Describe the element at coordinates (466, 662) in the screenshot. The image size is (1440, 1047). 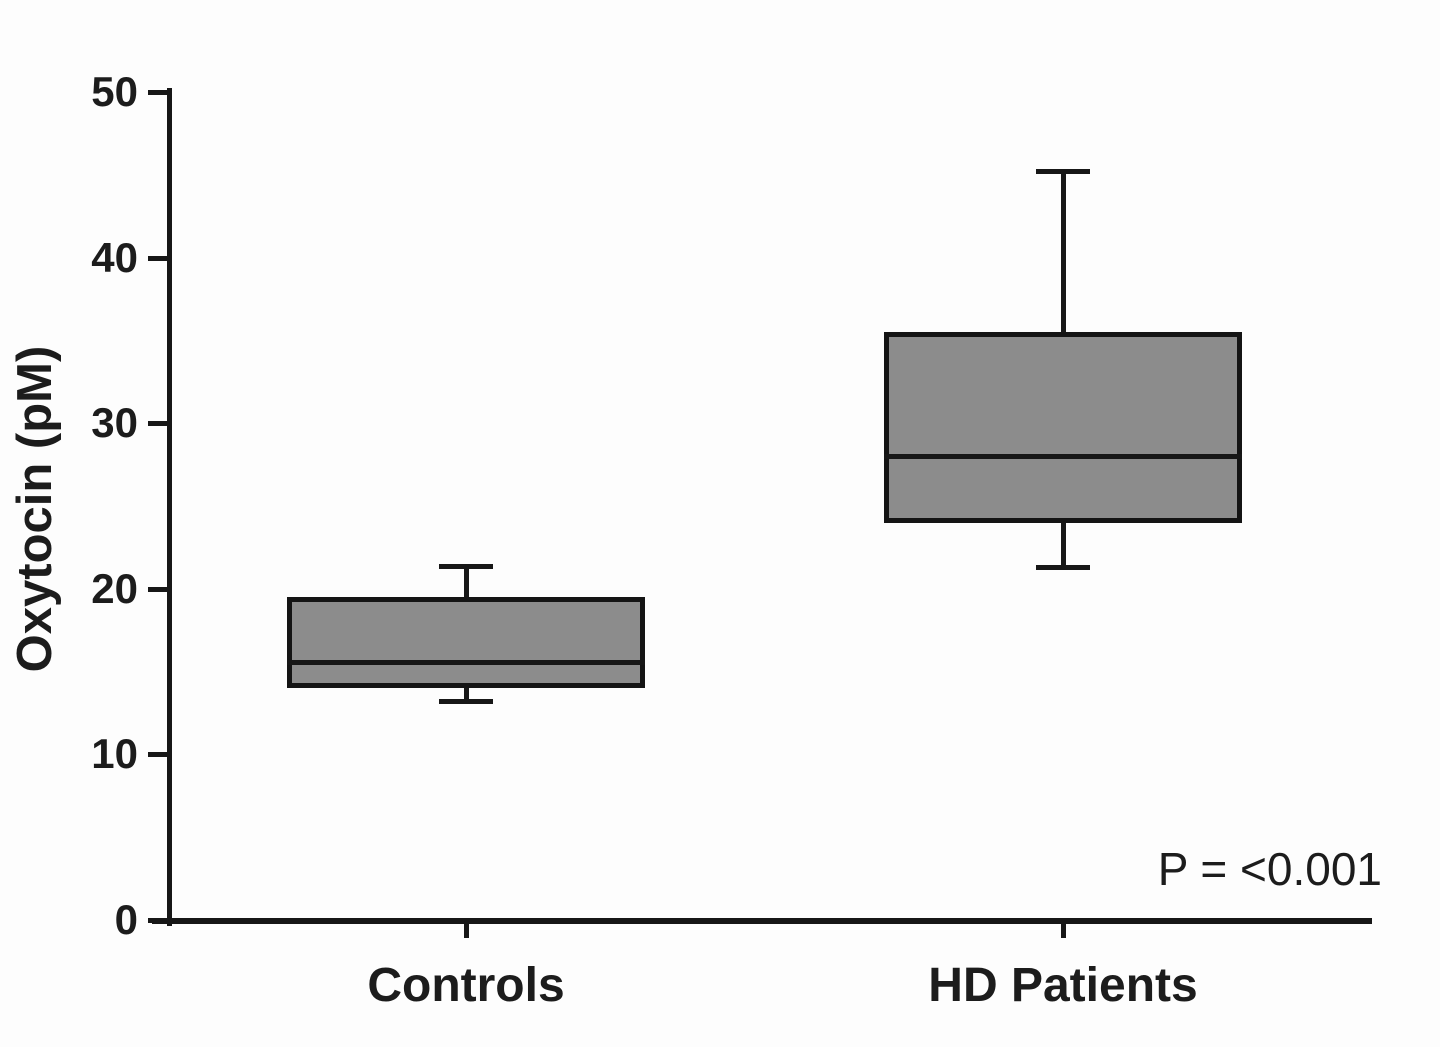
I see `median-line-controls` at that location.